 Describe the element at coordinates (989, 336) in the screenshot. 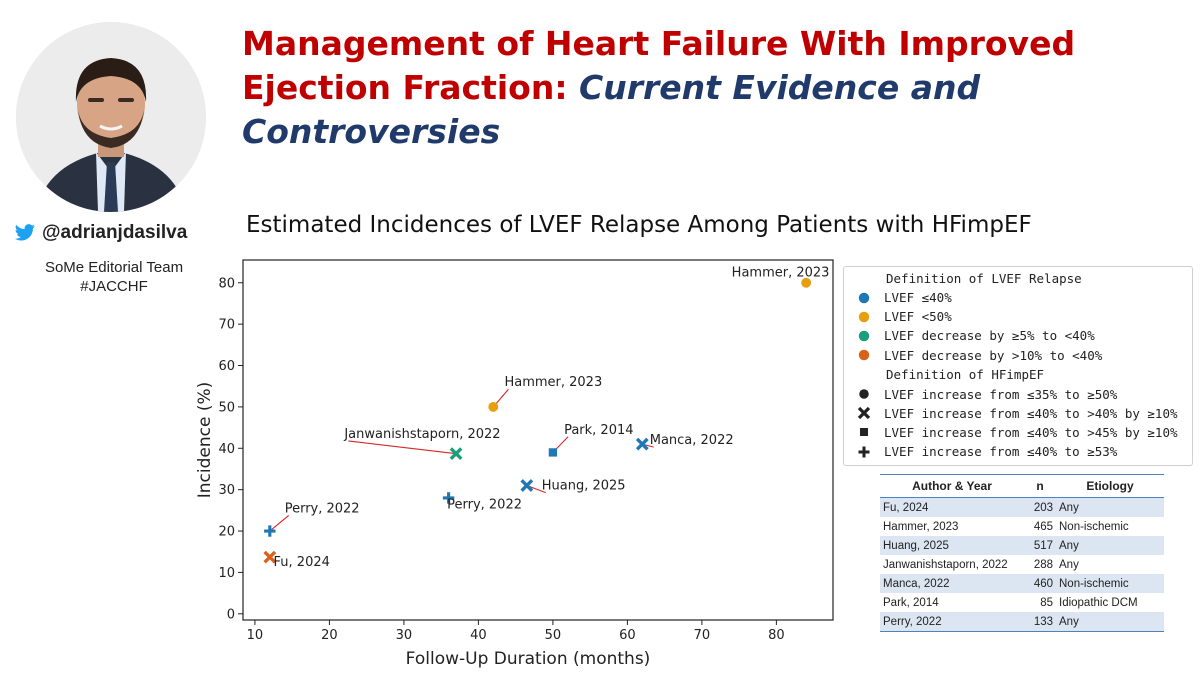

I see `legend-label: LVEF decrease by ≥5% to <40%` at that location.